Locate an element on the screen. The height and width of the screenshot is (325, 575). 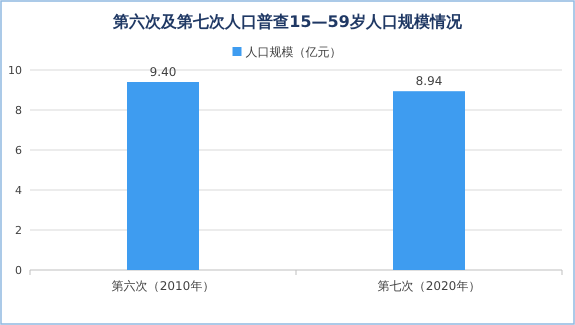
y-tick-label: 2 is located at coordinates (18, 230).